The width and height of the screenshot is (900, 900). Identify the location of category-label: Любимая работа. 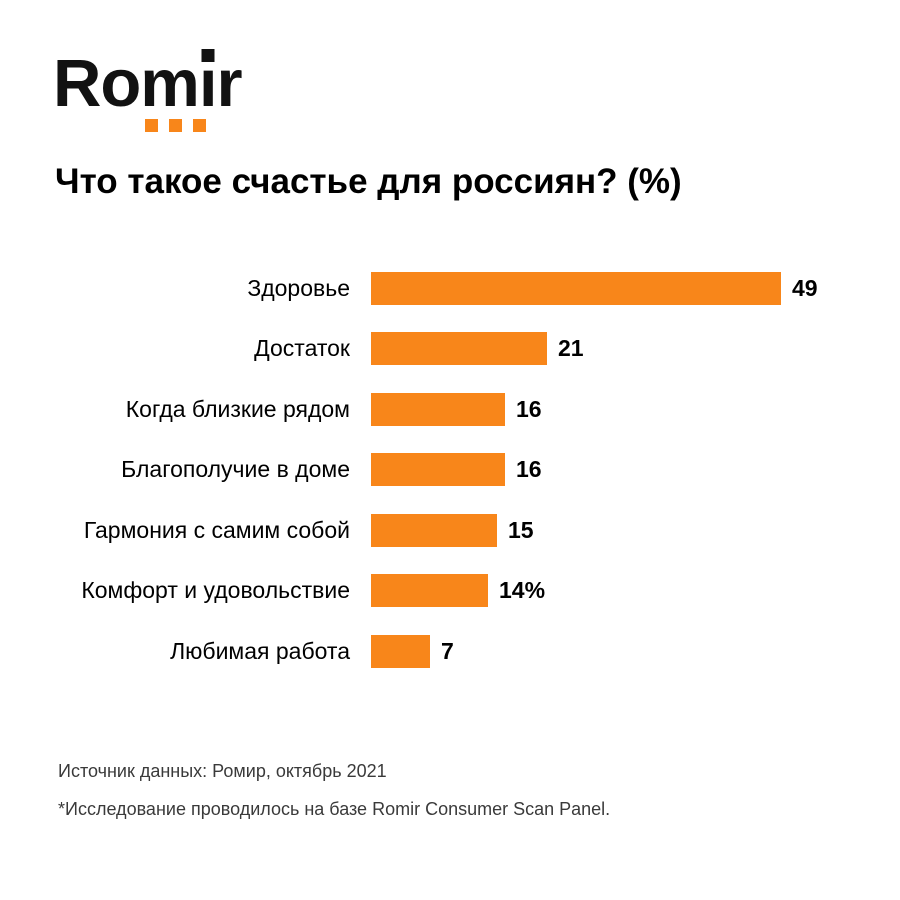
(260, 650).